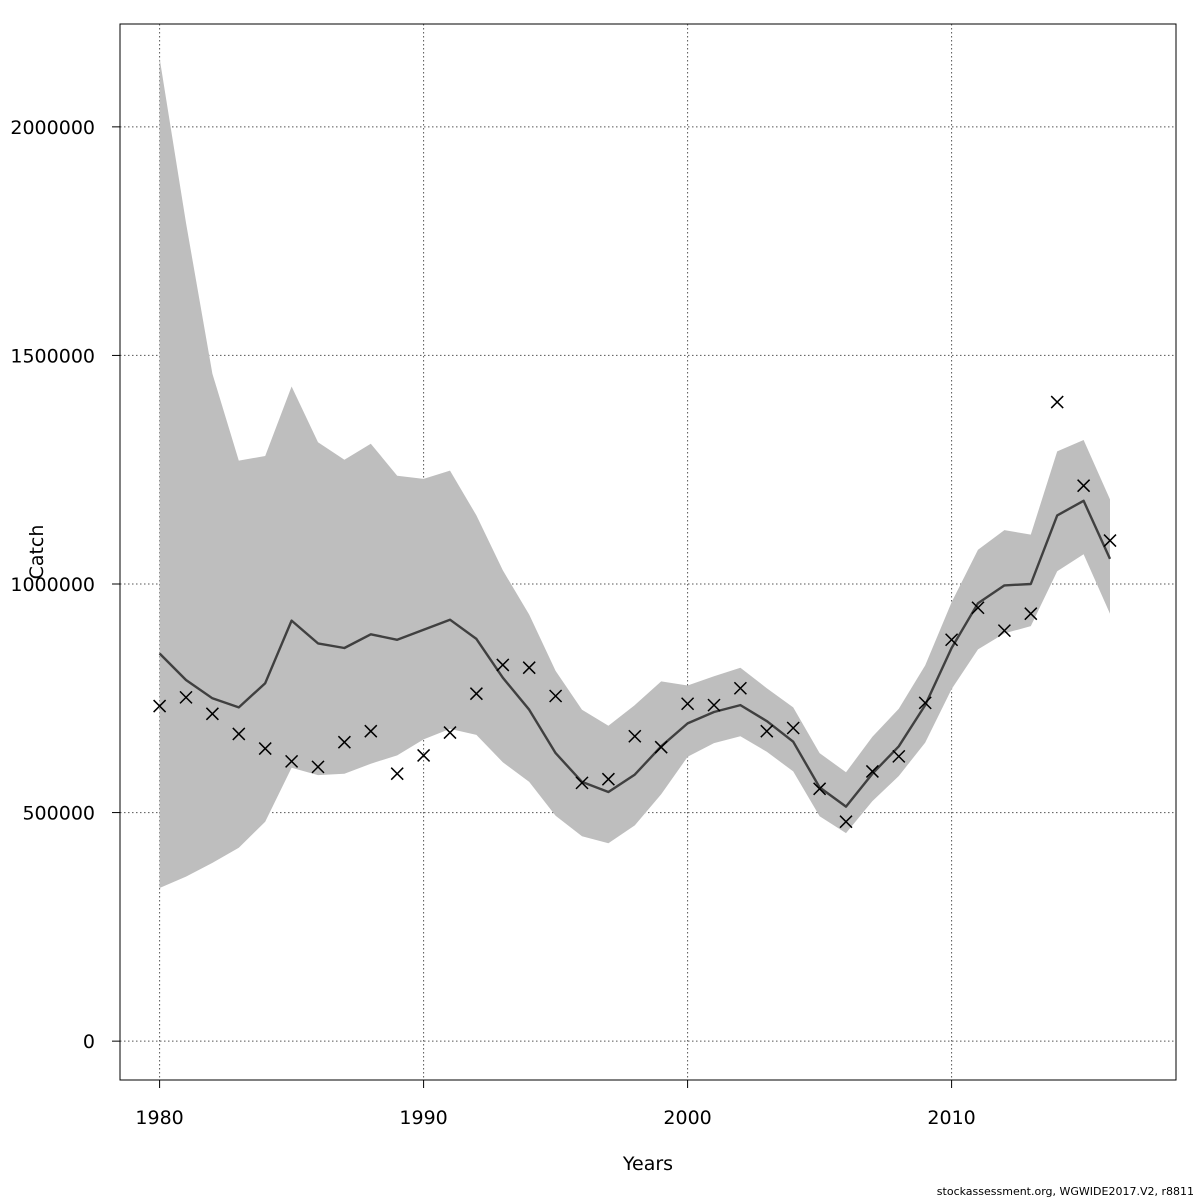  What do you see at coordinates (52, 356) in the screenshot?
I see `y-tick-label: 1500000` at bounding box center [52, 356].